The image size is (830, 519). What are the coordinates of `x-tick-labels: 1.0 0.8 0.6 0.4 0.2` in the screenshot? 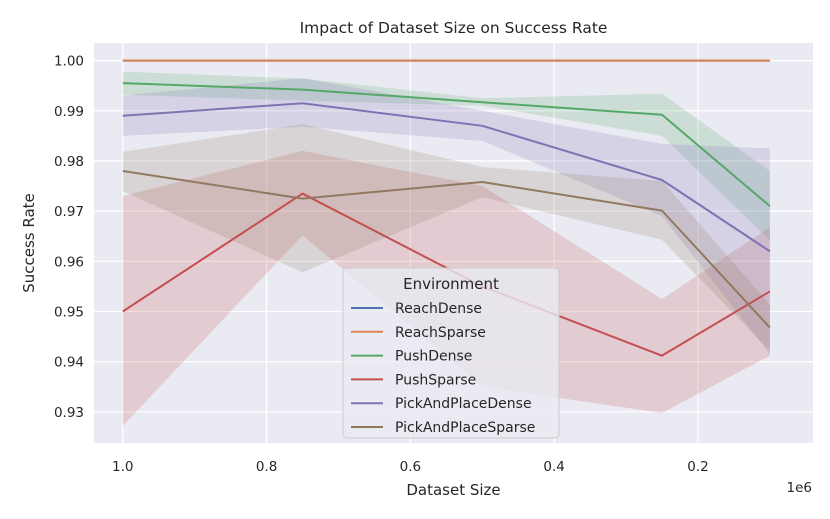 It's located at (410, 467).